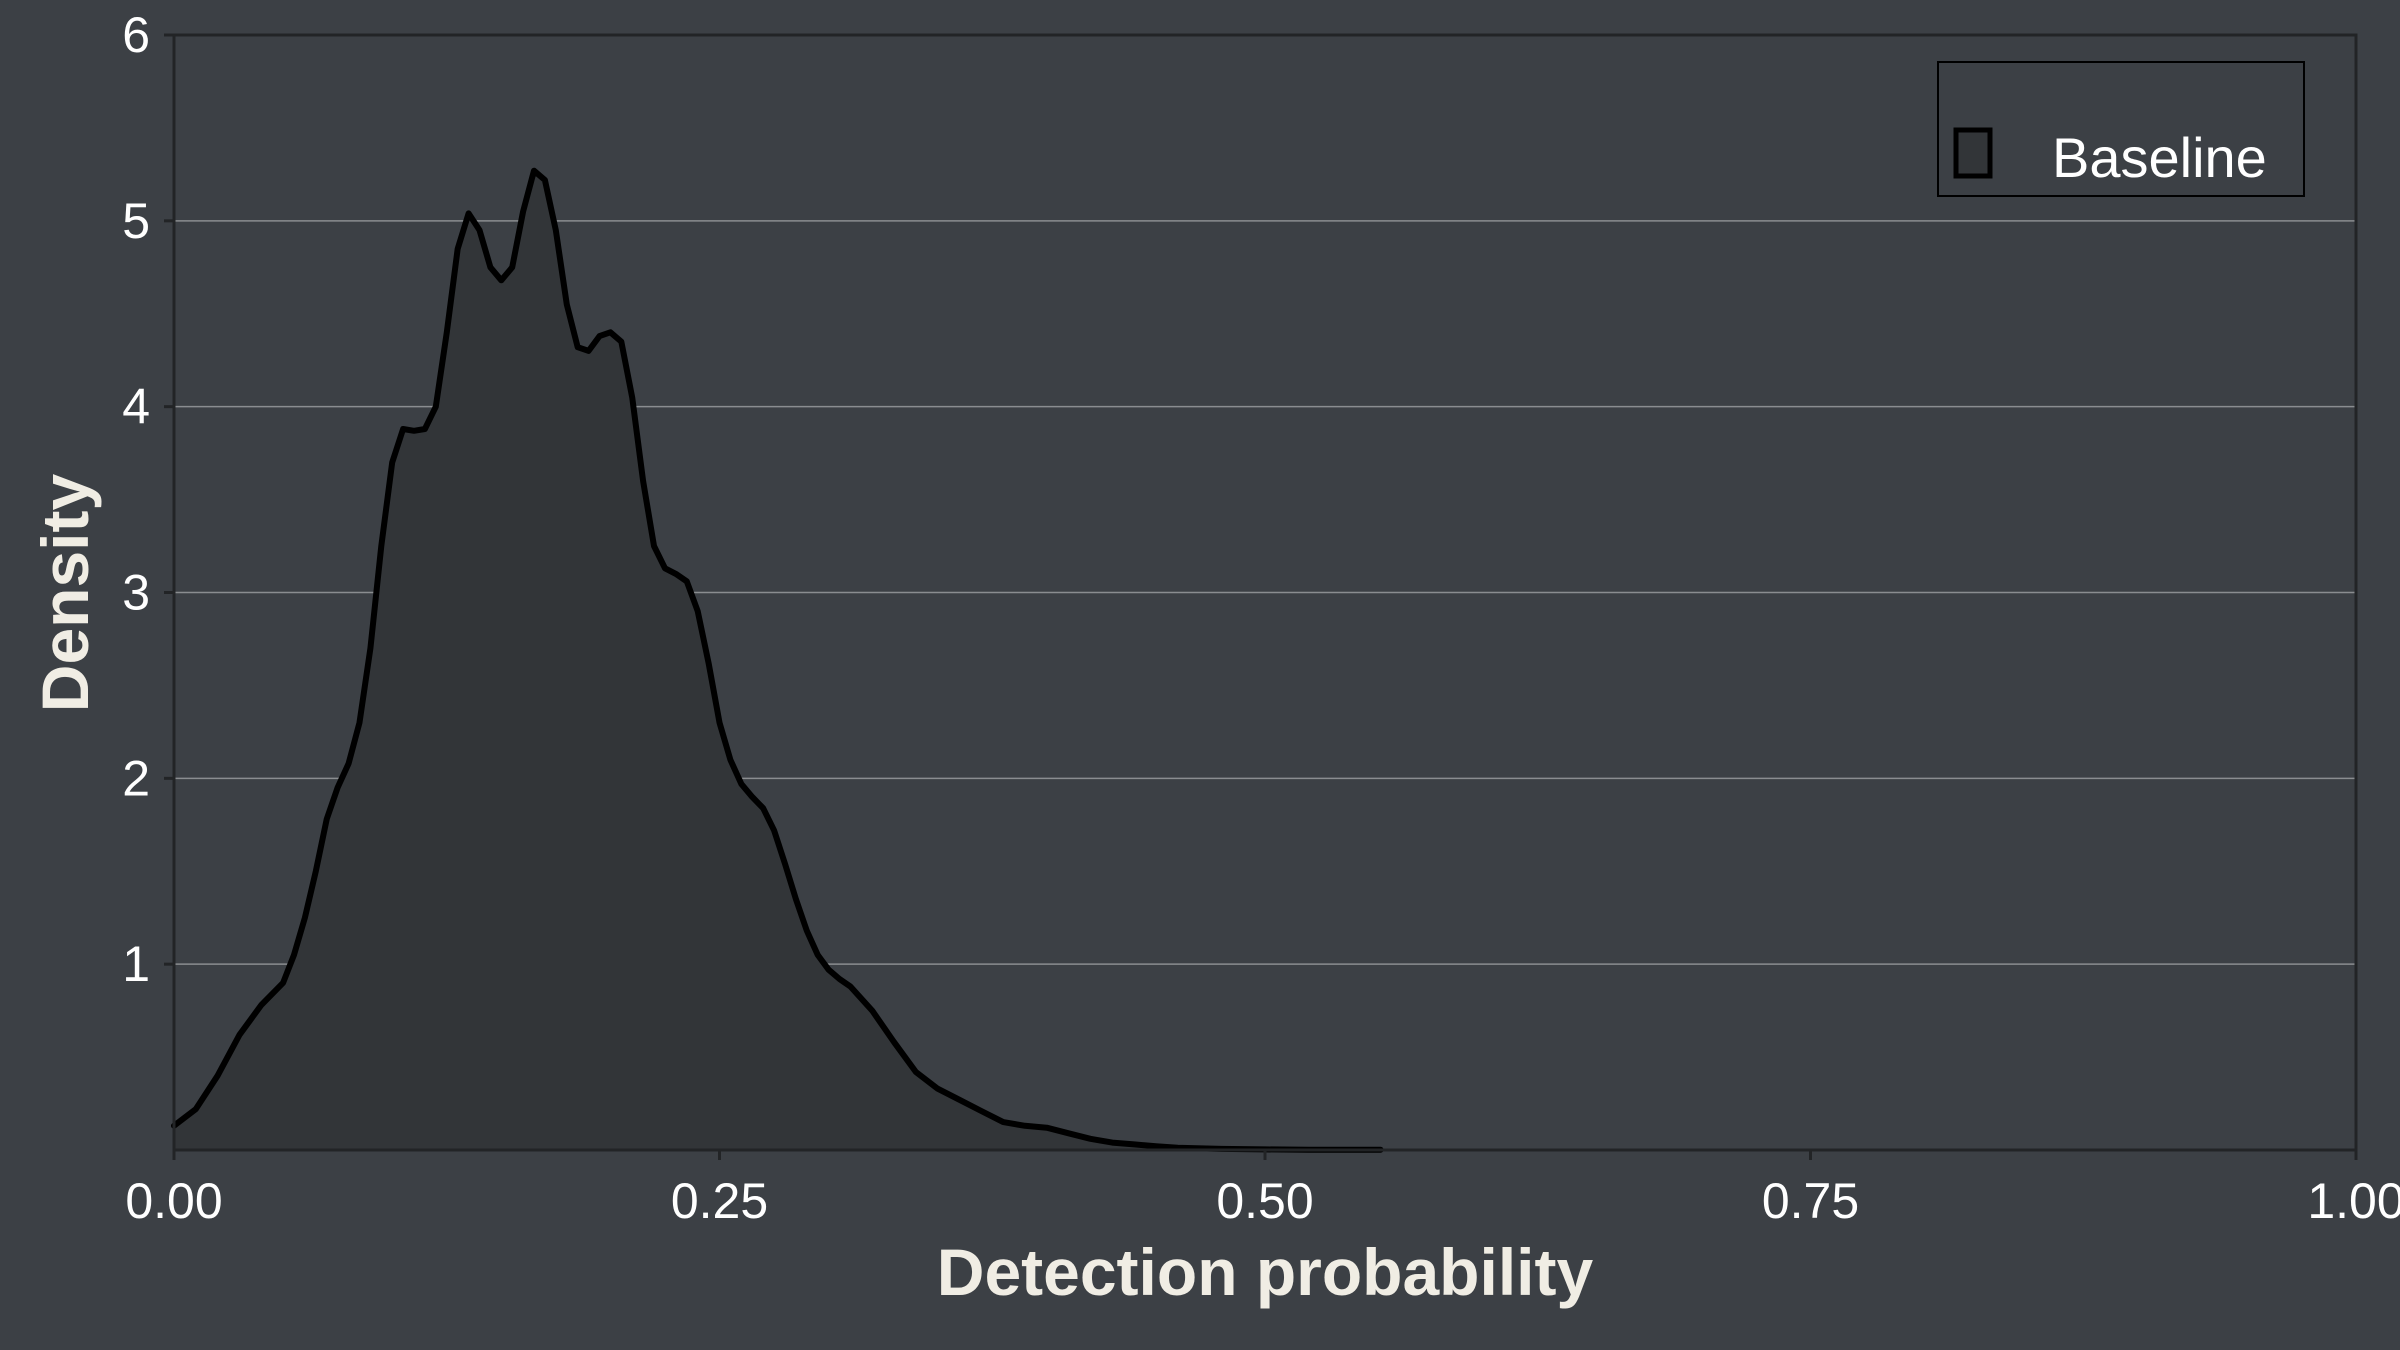 This screenshot has height=1350, width=2400. What do you see at coordinates (1264, 1201) in the screenshot?
I see `x-tick-label-0.50: 0.50` at bounding box center [1264, 1201].